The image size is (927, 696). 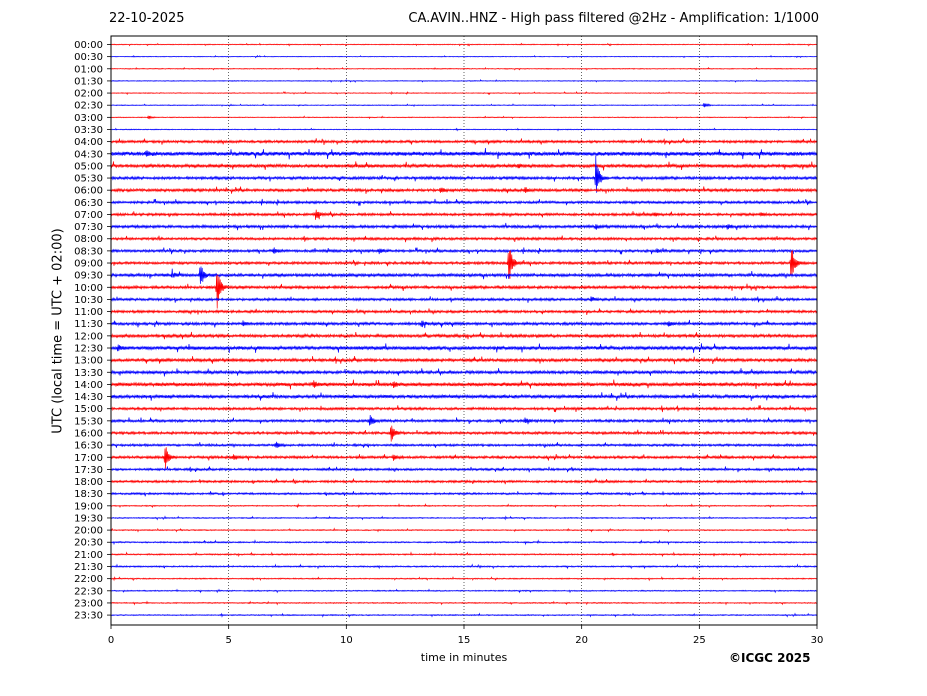 I want to click on x-tick-label: 10, so click(x=346, y=640).